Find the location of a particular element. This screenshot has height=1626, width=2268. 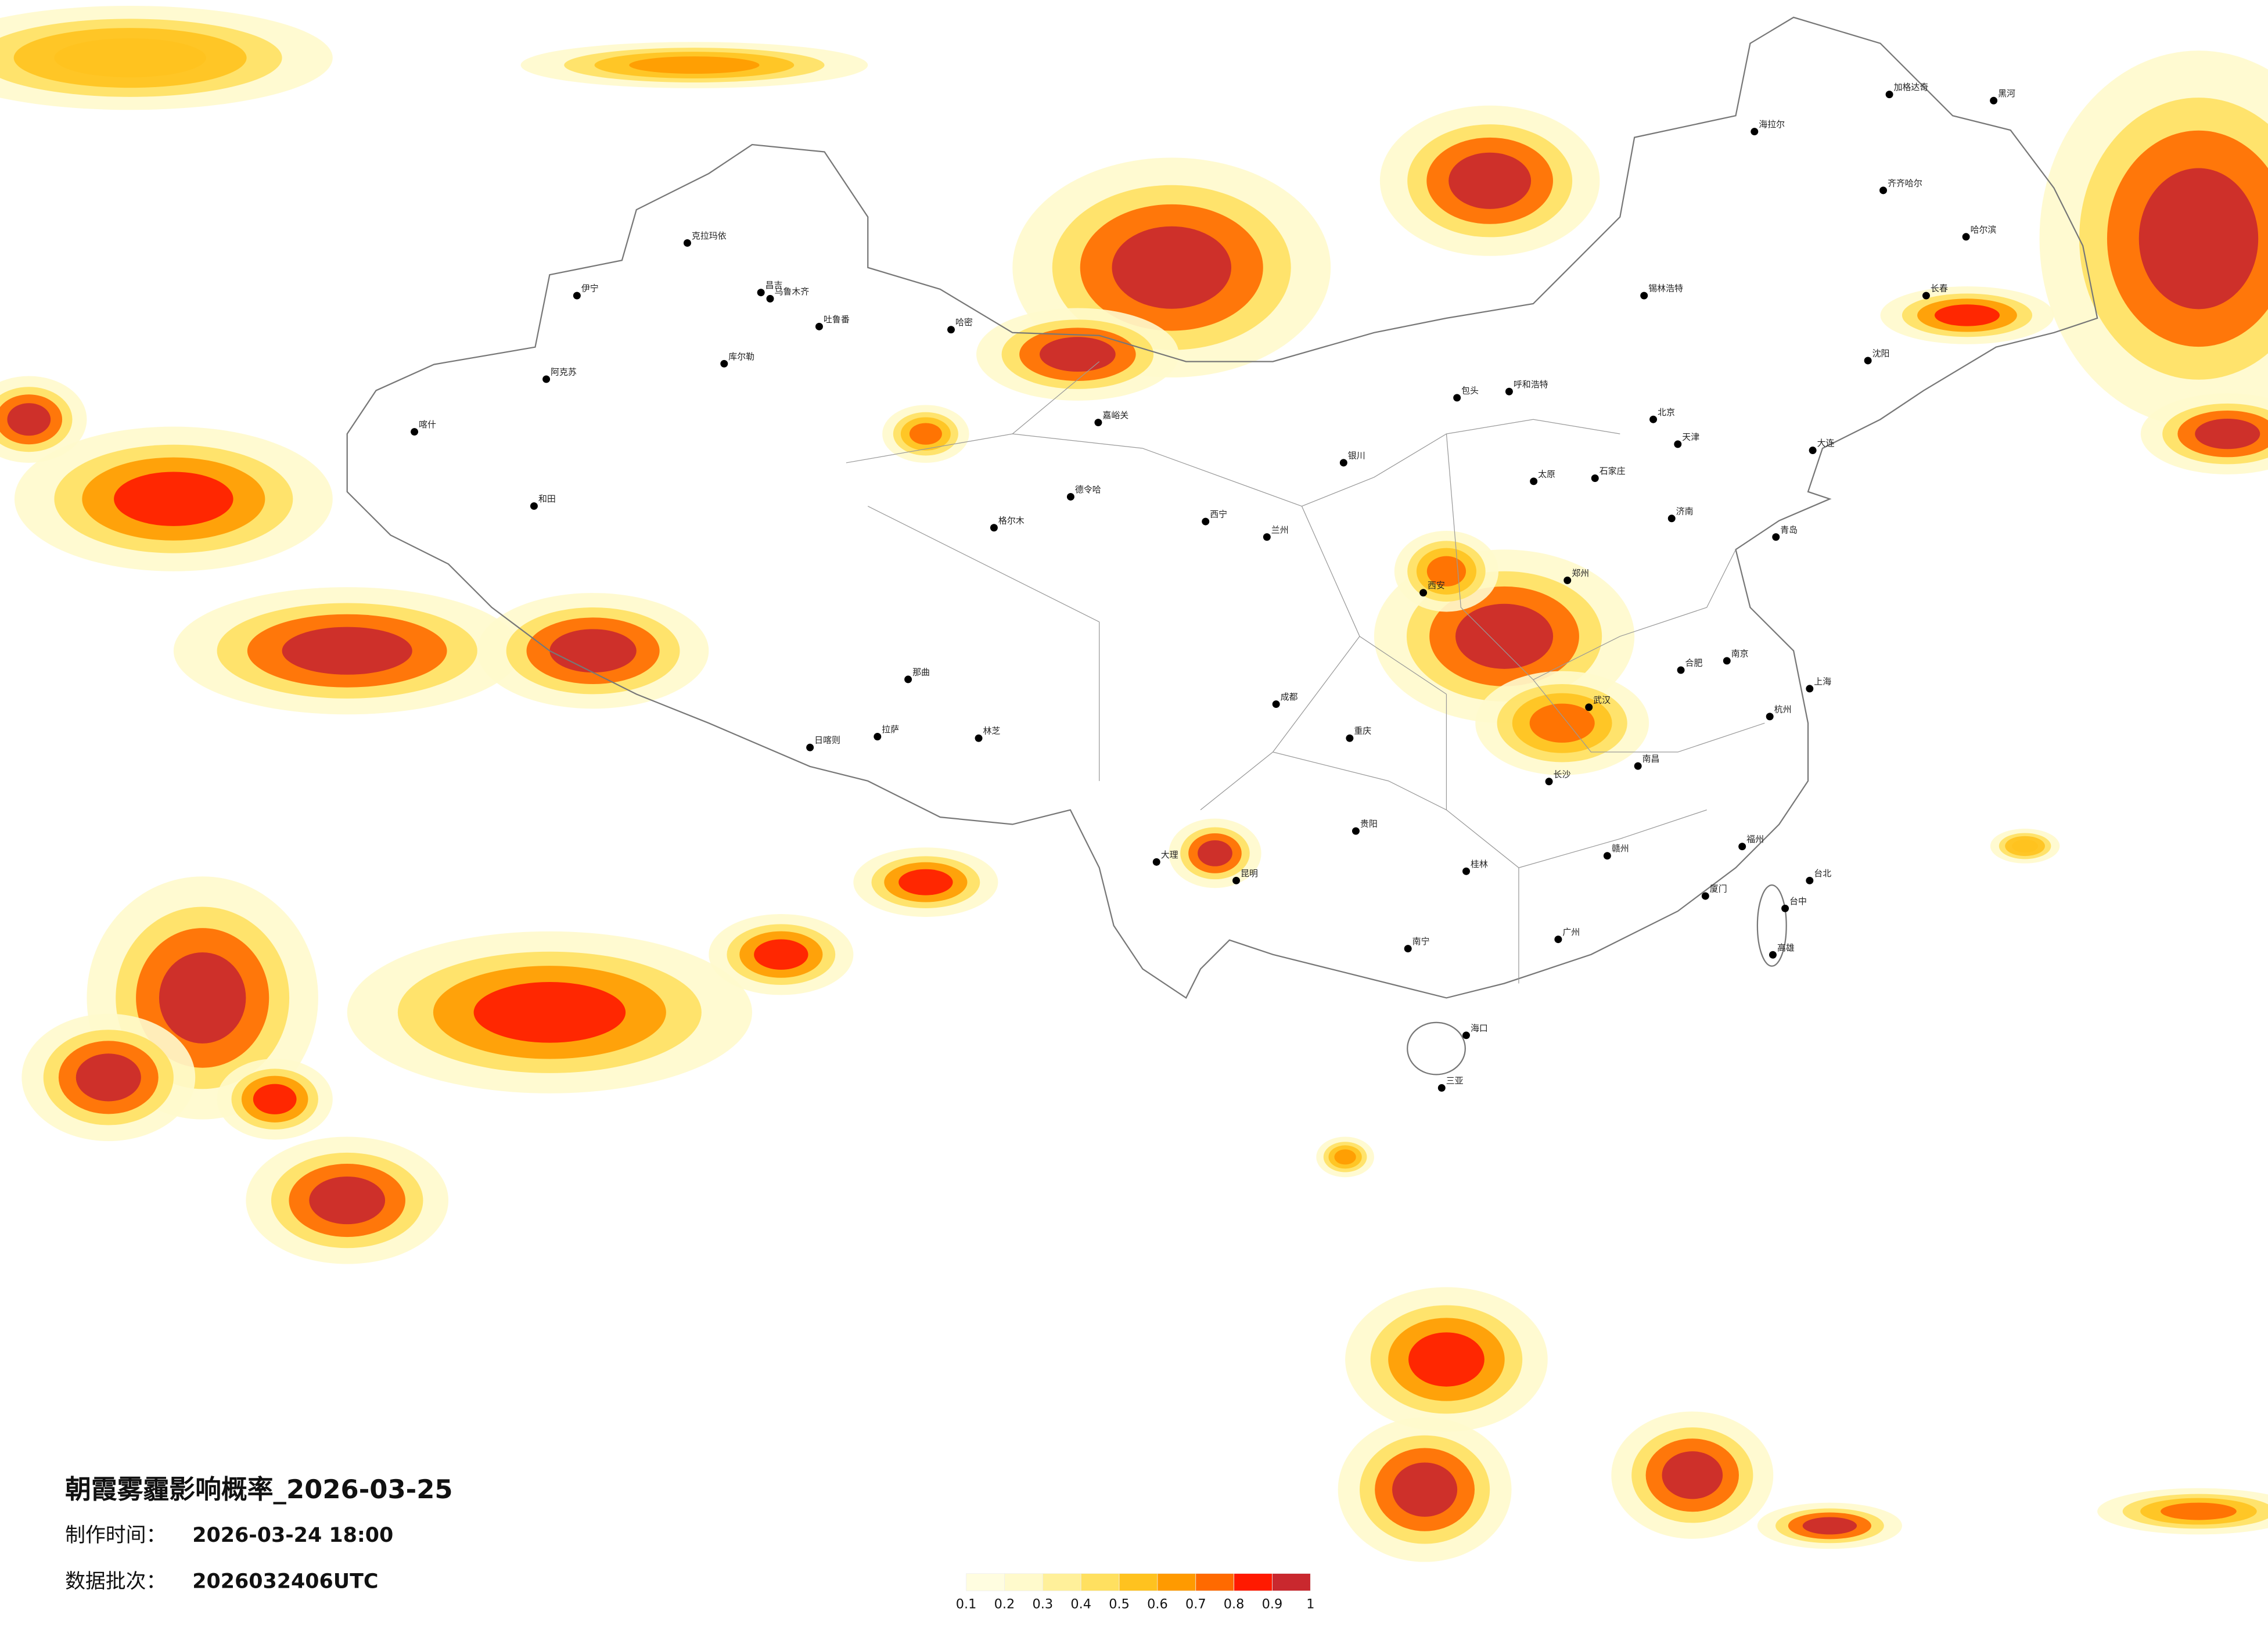

city-label: 昌吉 is located at coordinates (774, 285).